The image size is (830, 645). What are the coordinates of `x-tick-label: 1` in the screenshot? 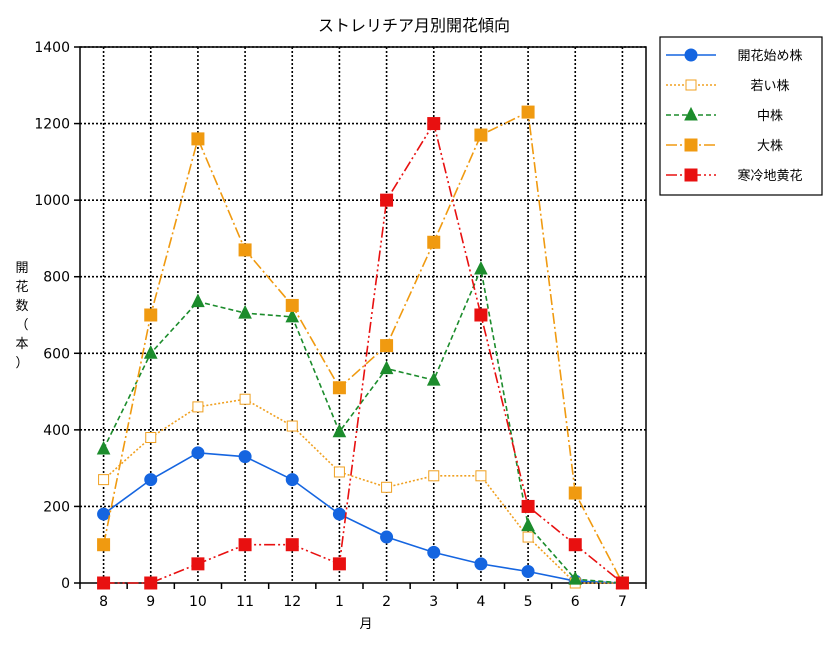 It's located at (339, 602).